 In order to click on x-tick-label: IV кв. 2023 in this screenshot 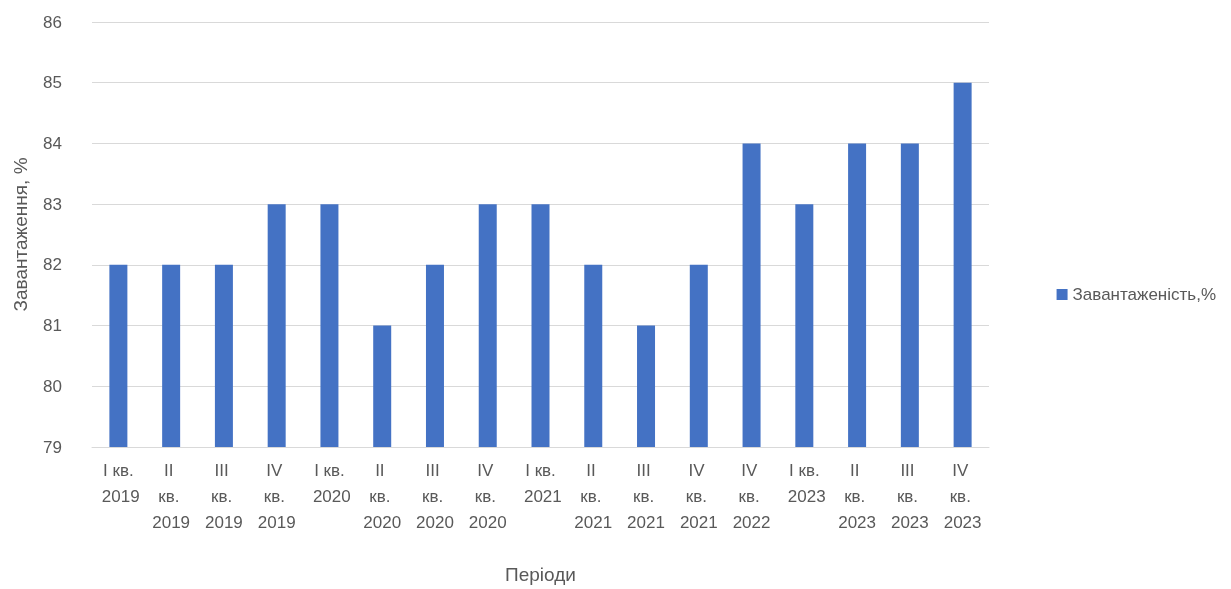, I will do `click(962, 496)`.